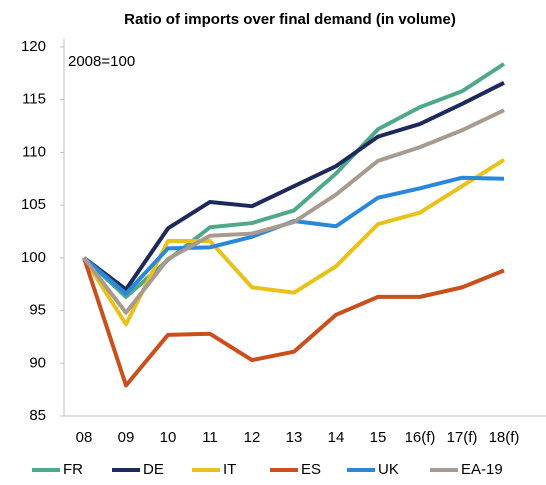  Describe the element at coordinates (168, 437) in the screenshot. I see `x-tick-label: 10` at that location.